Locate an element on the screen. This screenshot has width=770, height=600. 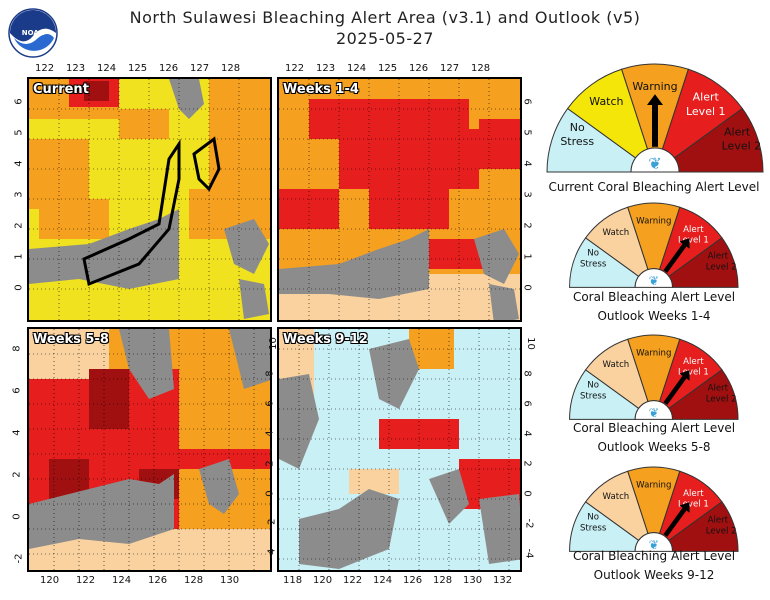
lon-tick: 118 is located at coordinates (293, 580).